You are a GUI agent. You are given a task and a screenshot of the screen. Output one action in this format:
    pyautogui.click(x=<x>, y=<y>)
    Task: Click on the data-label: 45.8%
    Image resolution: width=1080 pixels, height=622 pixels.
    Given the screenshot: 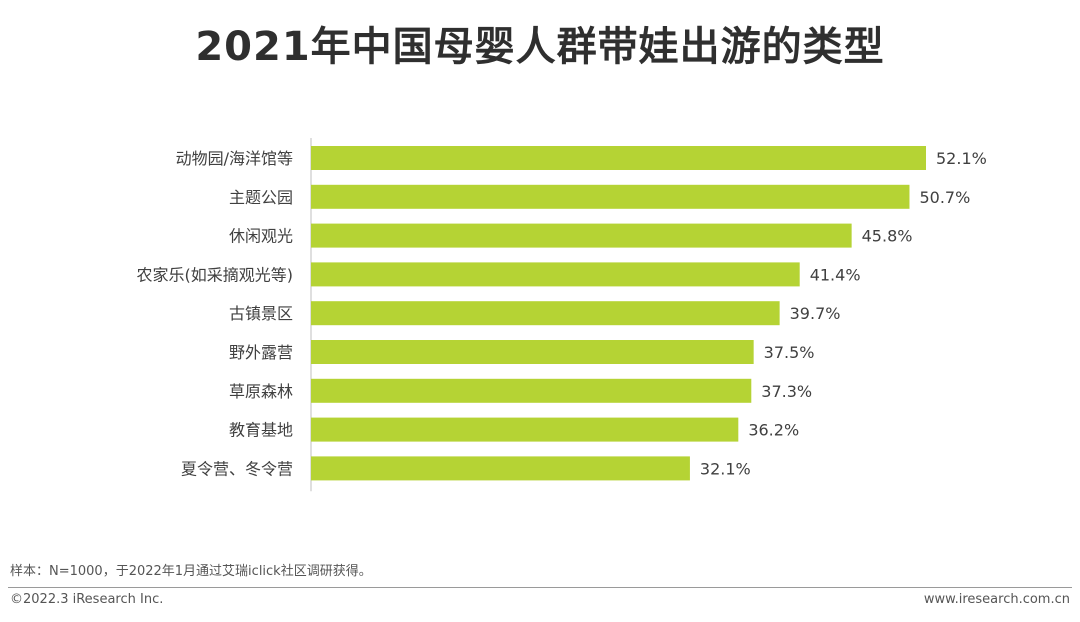 What is the action you would take?
    pyautogui.click(x=887, y=236)
    